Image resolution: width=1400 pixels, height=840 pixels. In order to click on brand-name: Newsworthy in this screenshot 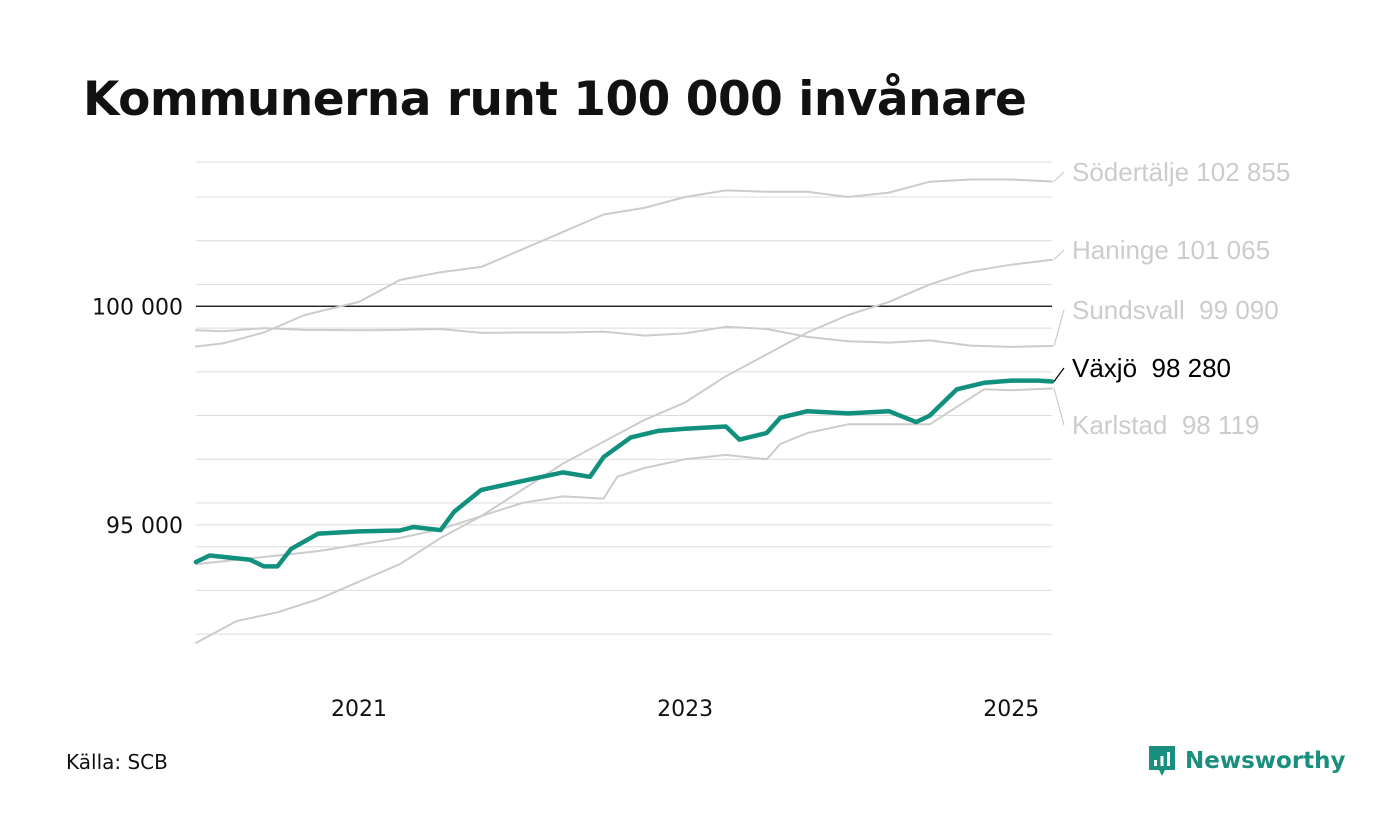, I will do `click(1265, 761)`.